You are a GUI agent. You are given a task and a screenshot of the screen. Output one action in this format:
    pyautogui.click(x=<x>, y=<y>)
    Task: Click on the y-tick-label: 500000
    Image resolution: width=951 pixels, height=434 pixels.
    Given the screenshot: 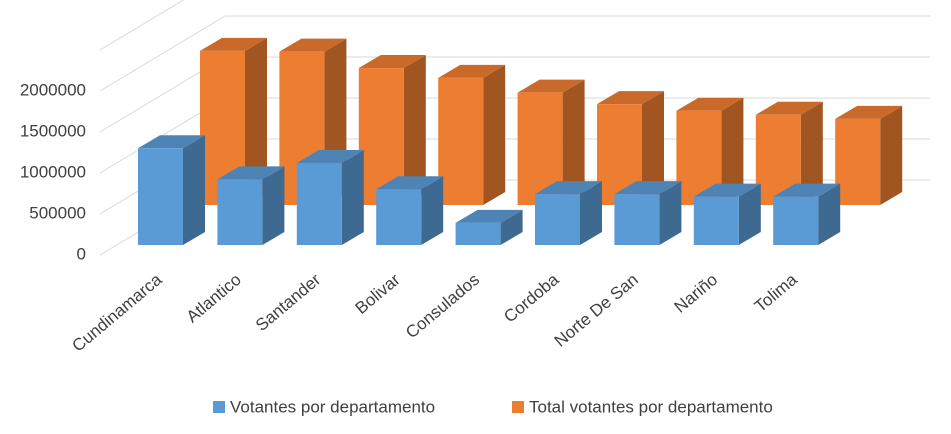 What is the action you would take?
    pyautogui.click(x=57, y=212)
    